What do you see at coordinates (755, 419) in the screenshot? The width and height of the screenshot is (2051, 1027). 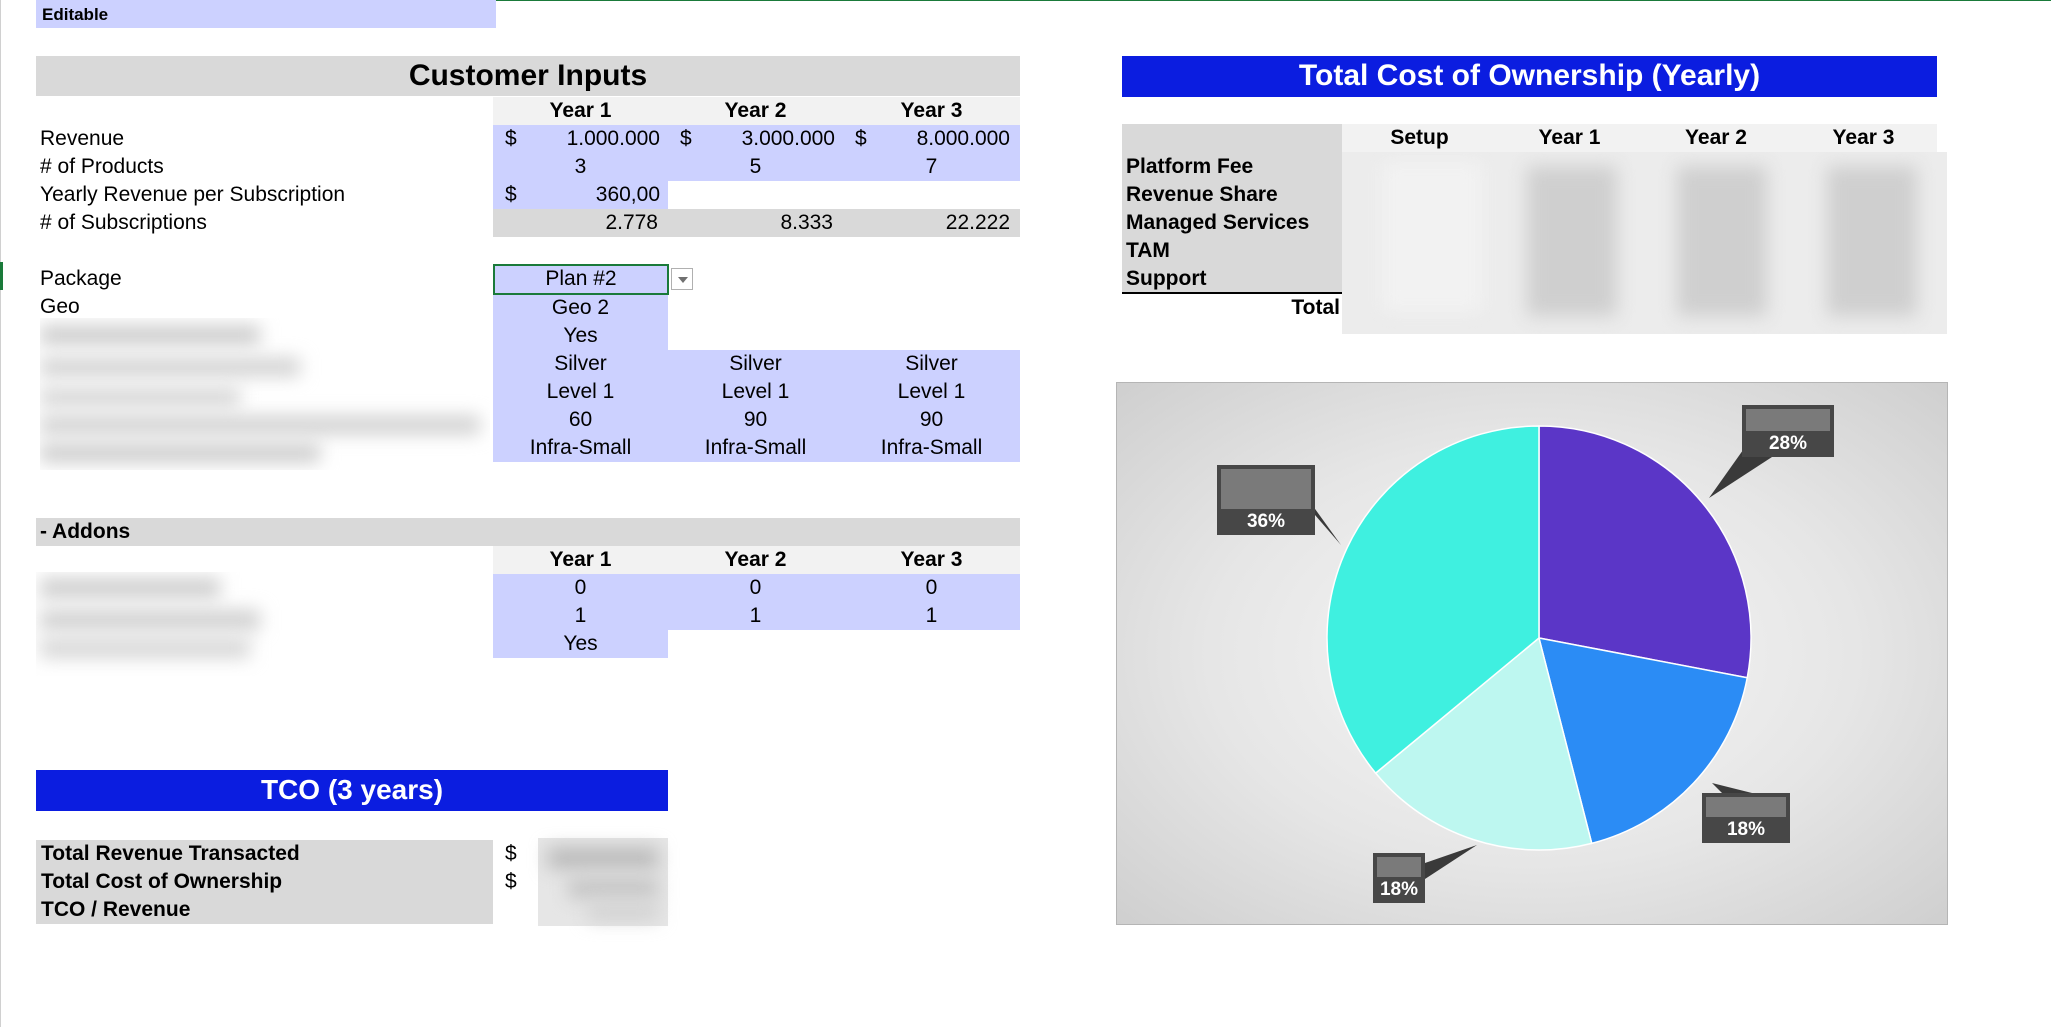 I see `count-year-2: 90` at bounding box center [755, 419].